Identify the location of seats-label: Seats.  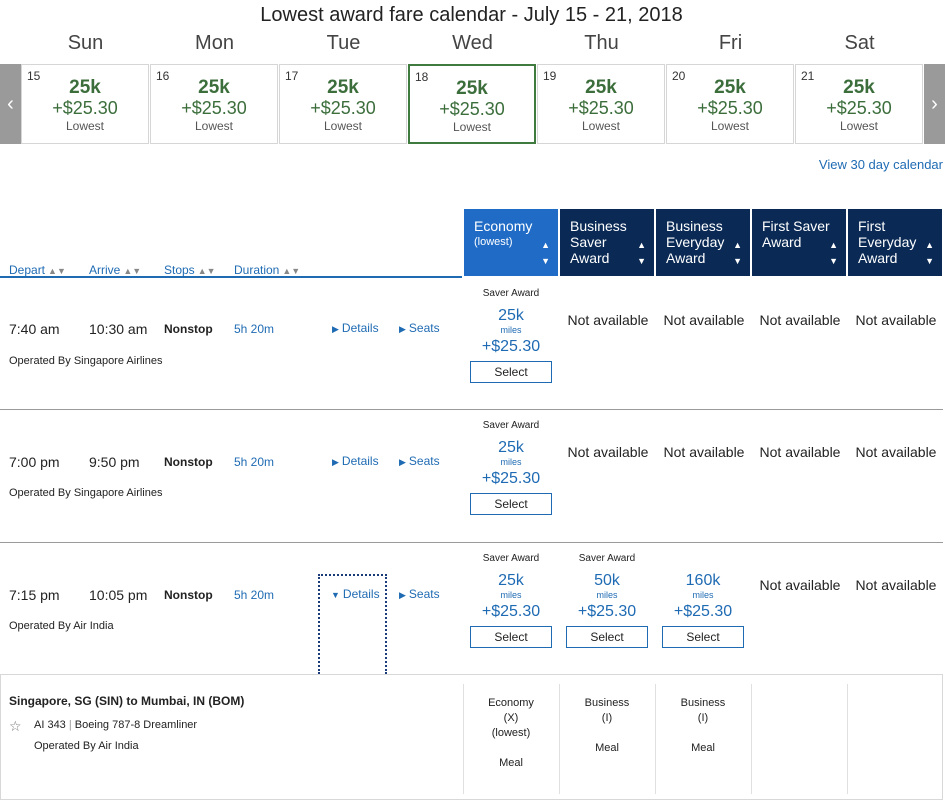
(424, 328).